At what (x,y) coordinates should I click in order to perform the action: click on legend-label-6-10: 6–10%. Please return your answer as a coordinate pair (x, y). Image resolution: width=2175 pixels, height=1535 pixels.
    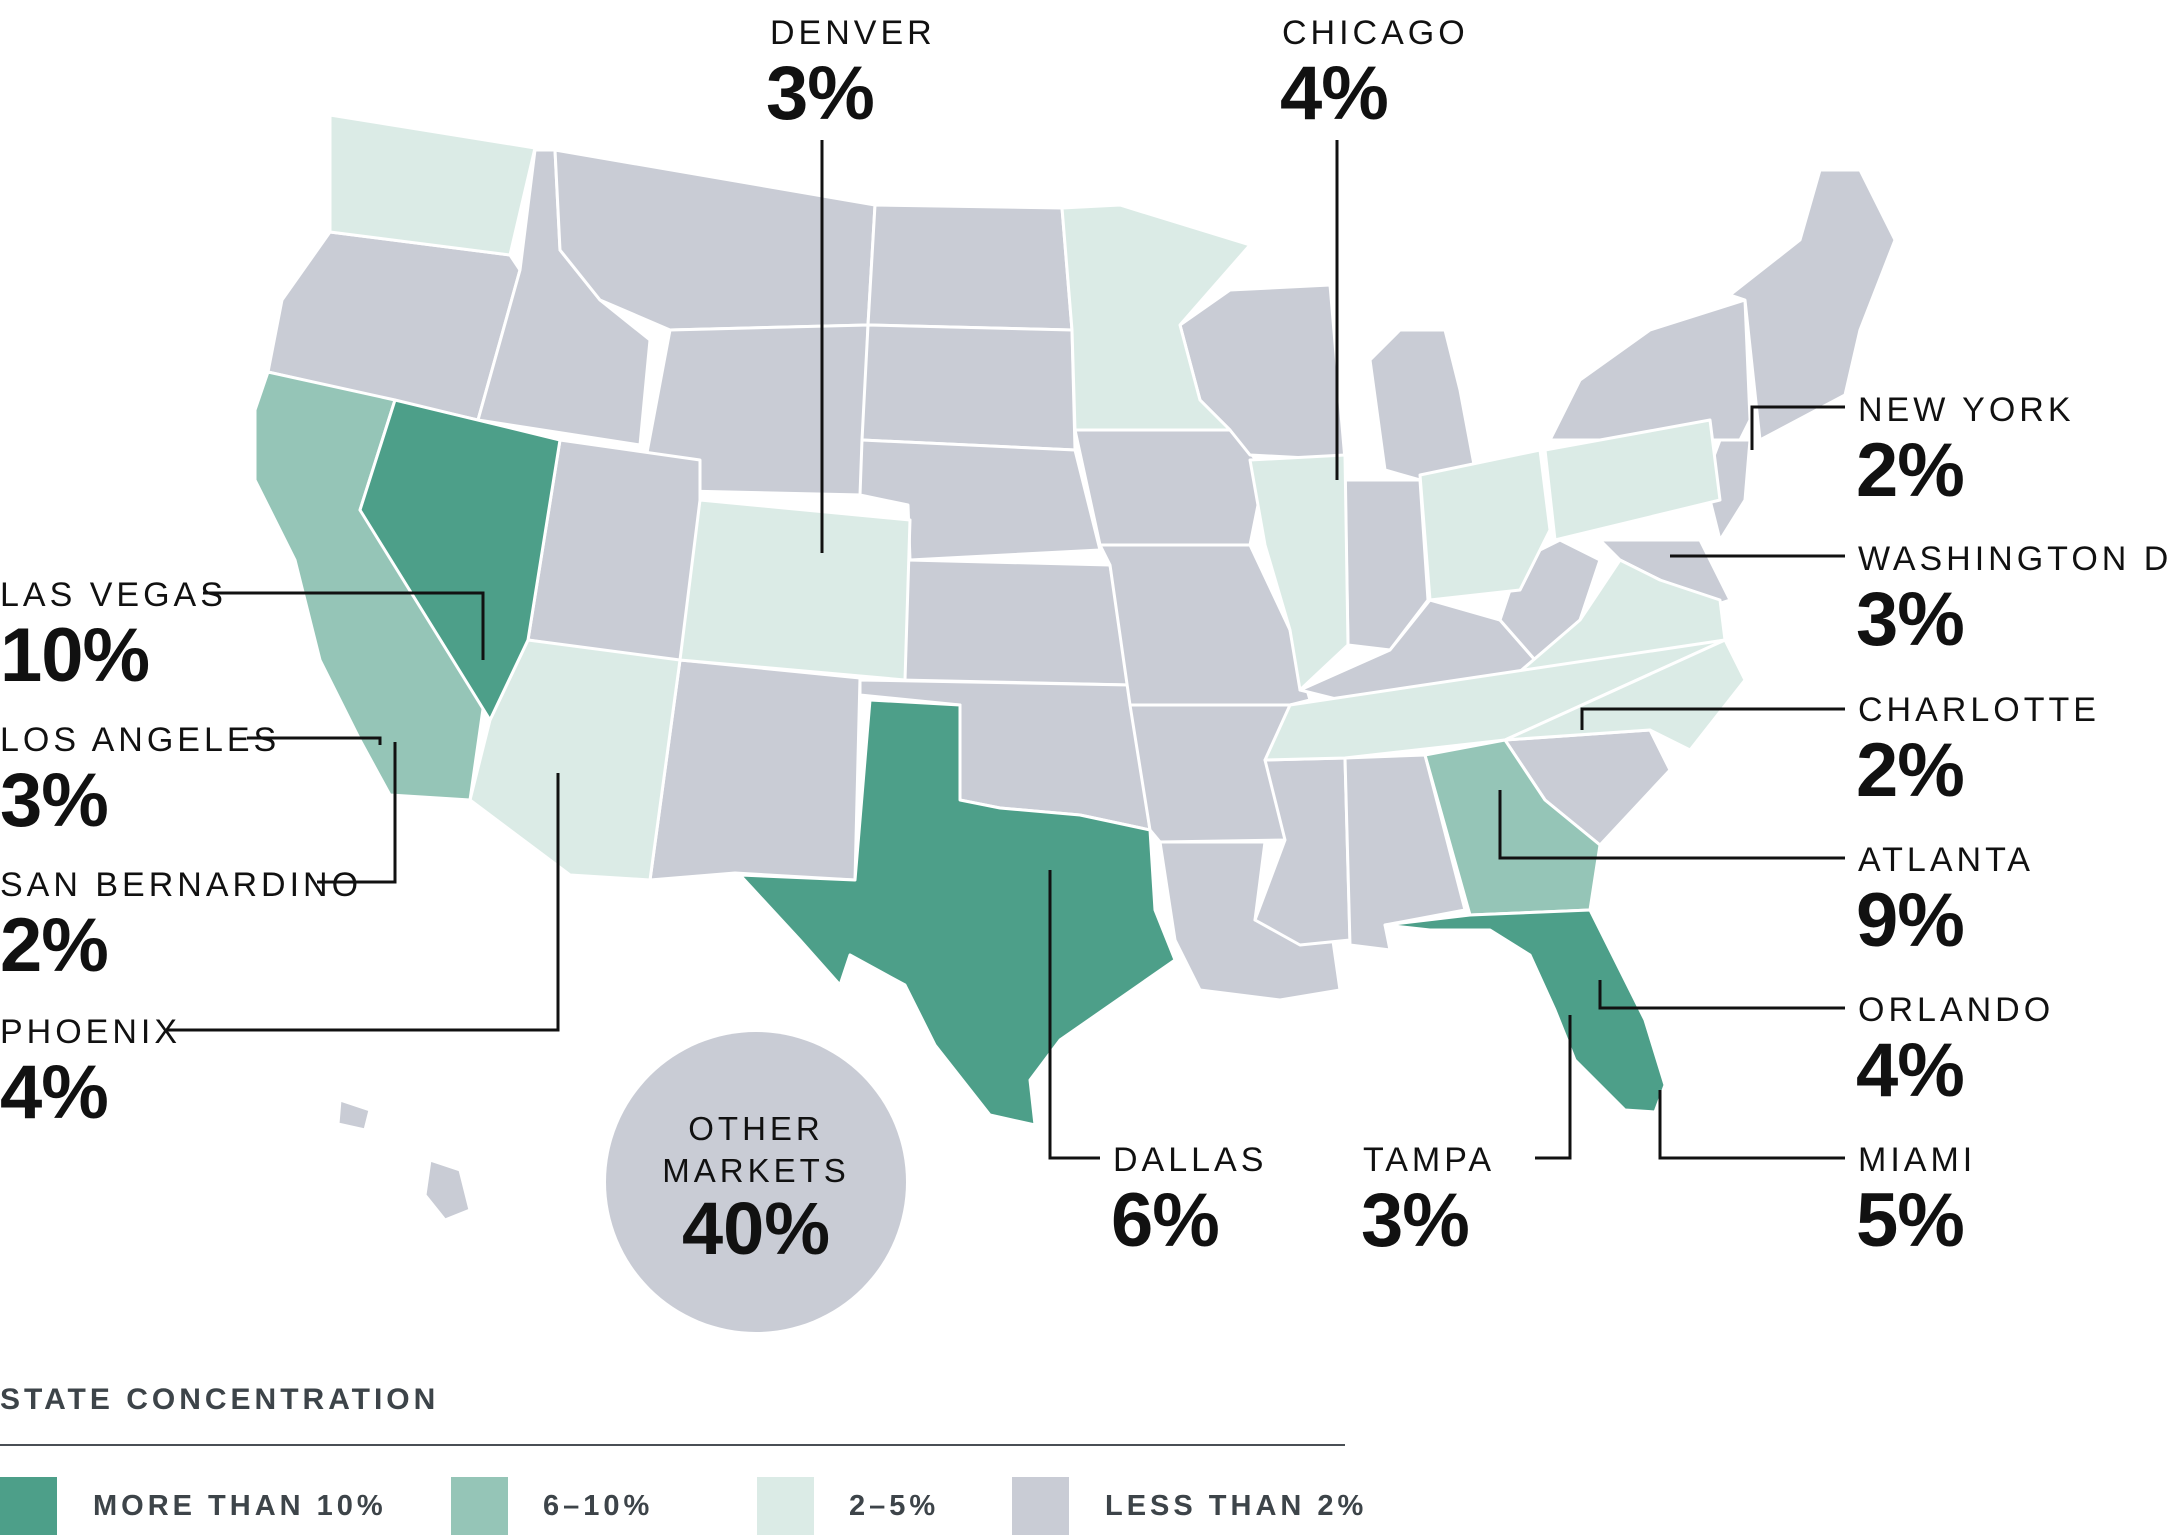
    Looking at the image, I should click on (598, 1506).